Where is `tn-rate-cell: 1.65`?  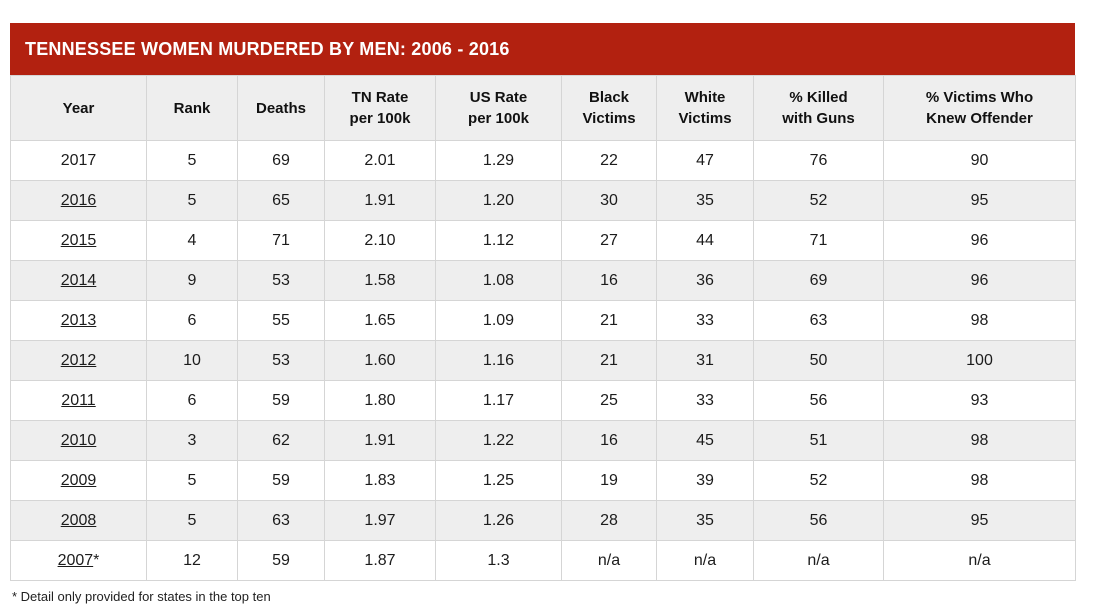 tn-rate-cell: 1.65 is located at coordinates (380, 320).